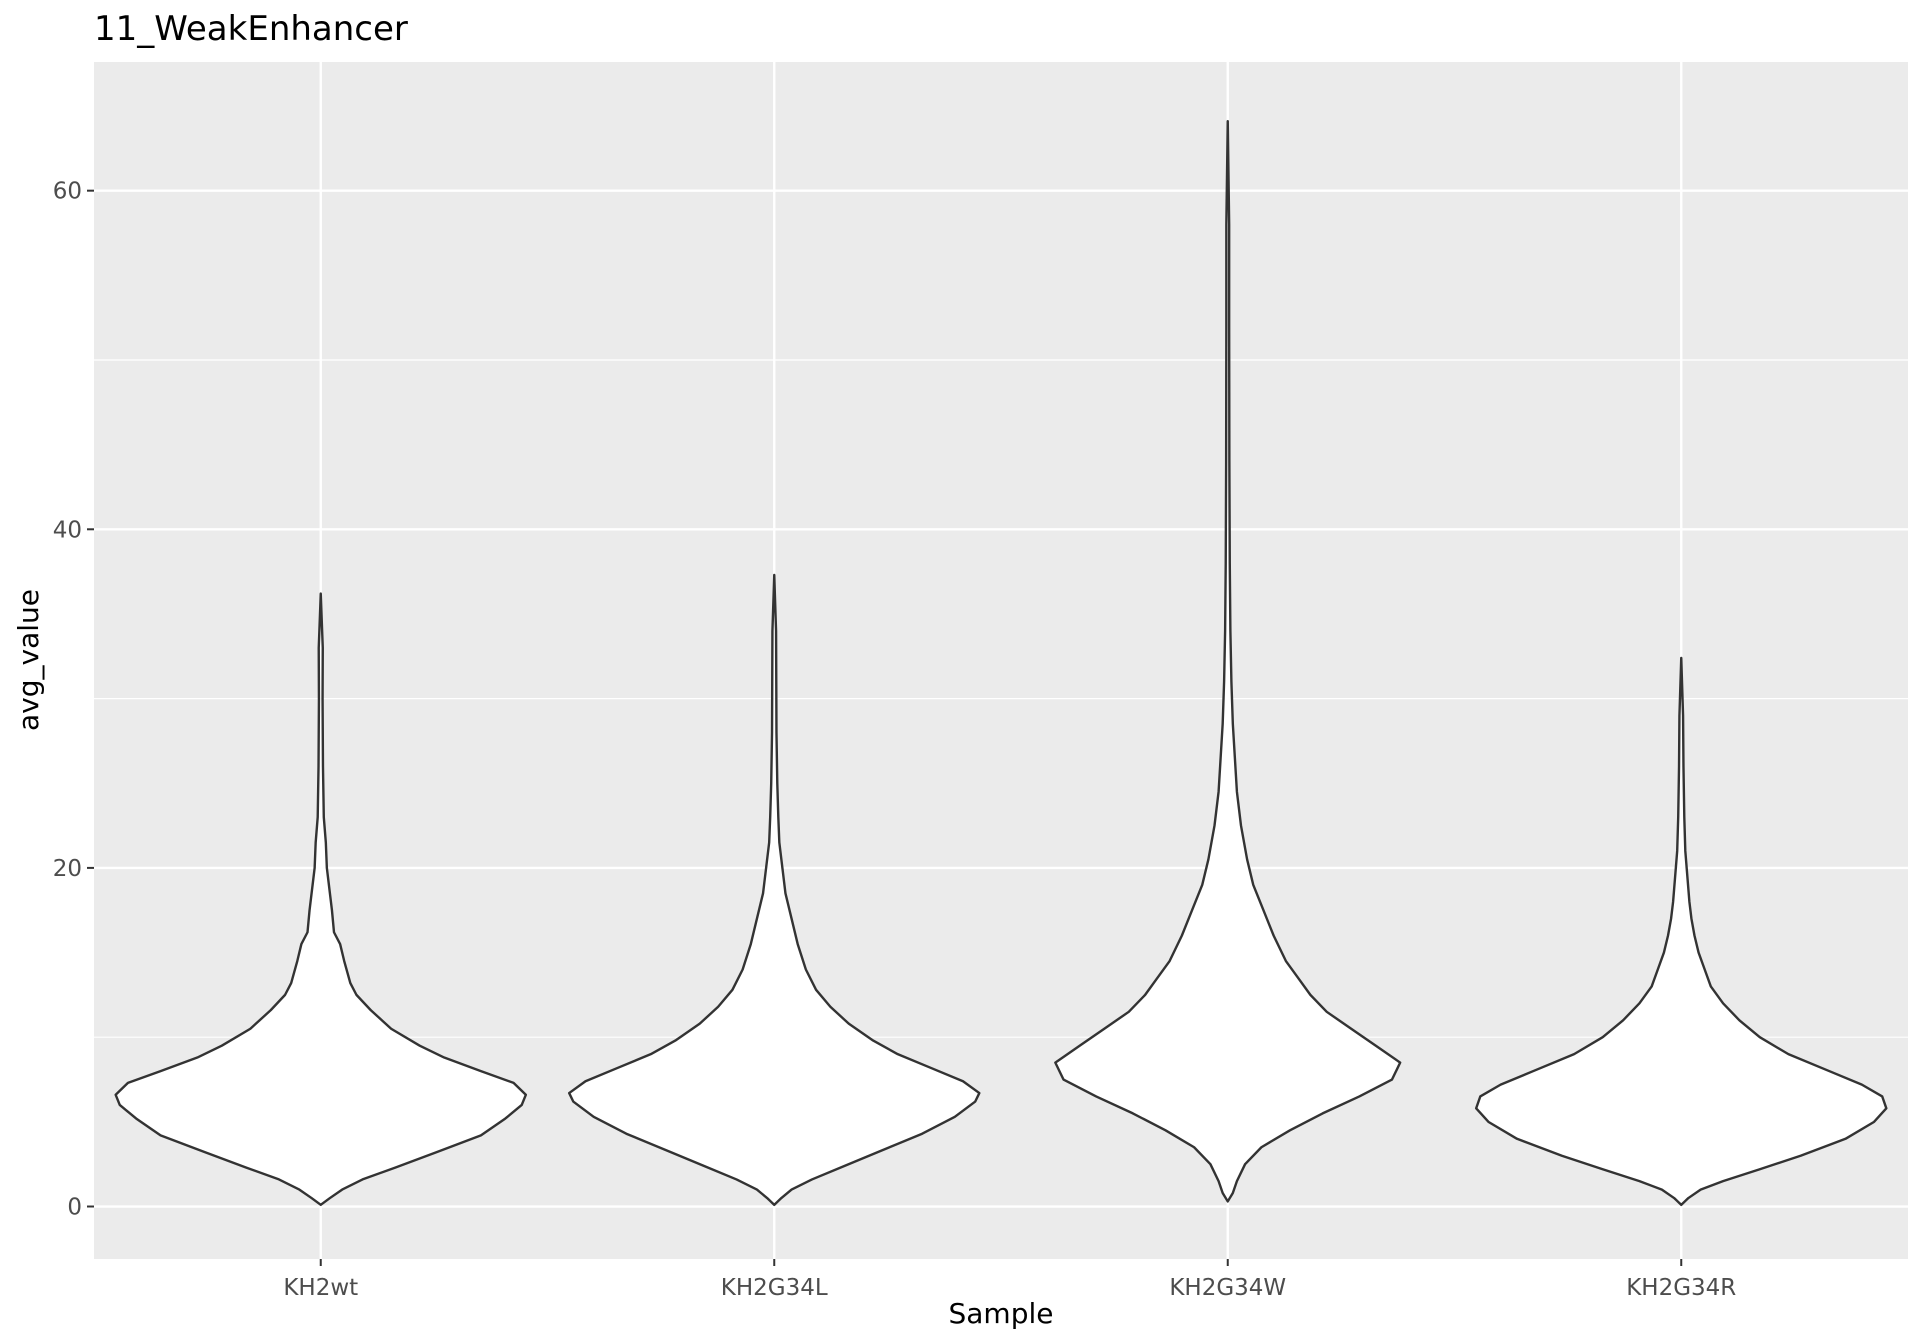 This screenshot has width=1920, height=1344. What do you see at coordinates (1681, 931) in the screenshot?
I see `violin-KH2G34R` at bounding box center [1681, 931].